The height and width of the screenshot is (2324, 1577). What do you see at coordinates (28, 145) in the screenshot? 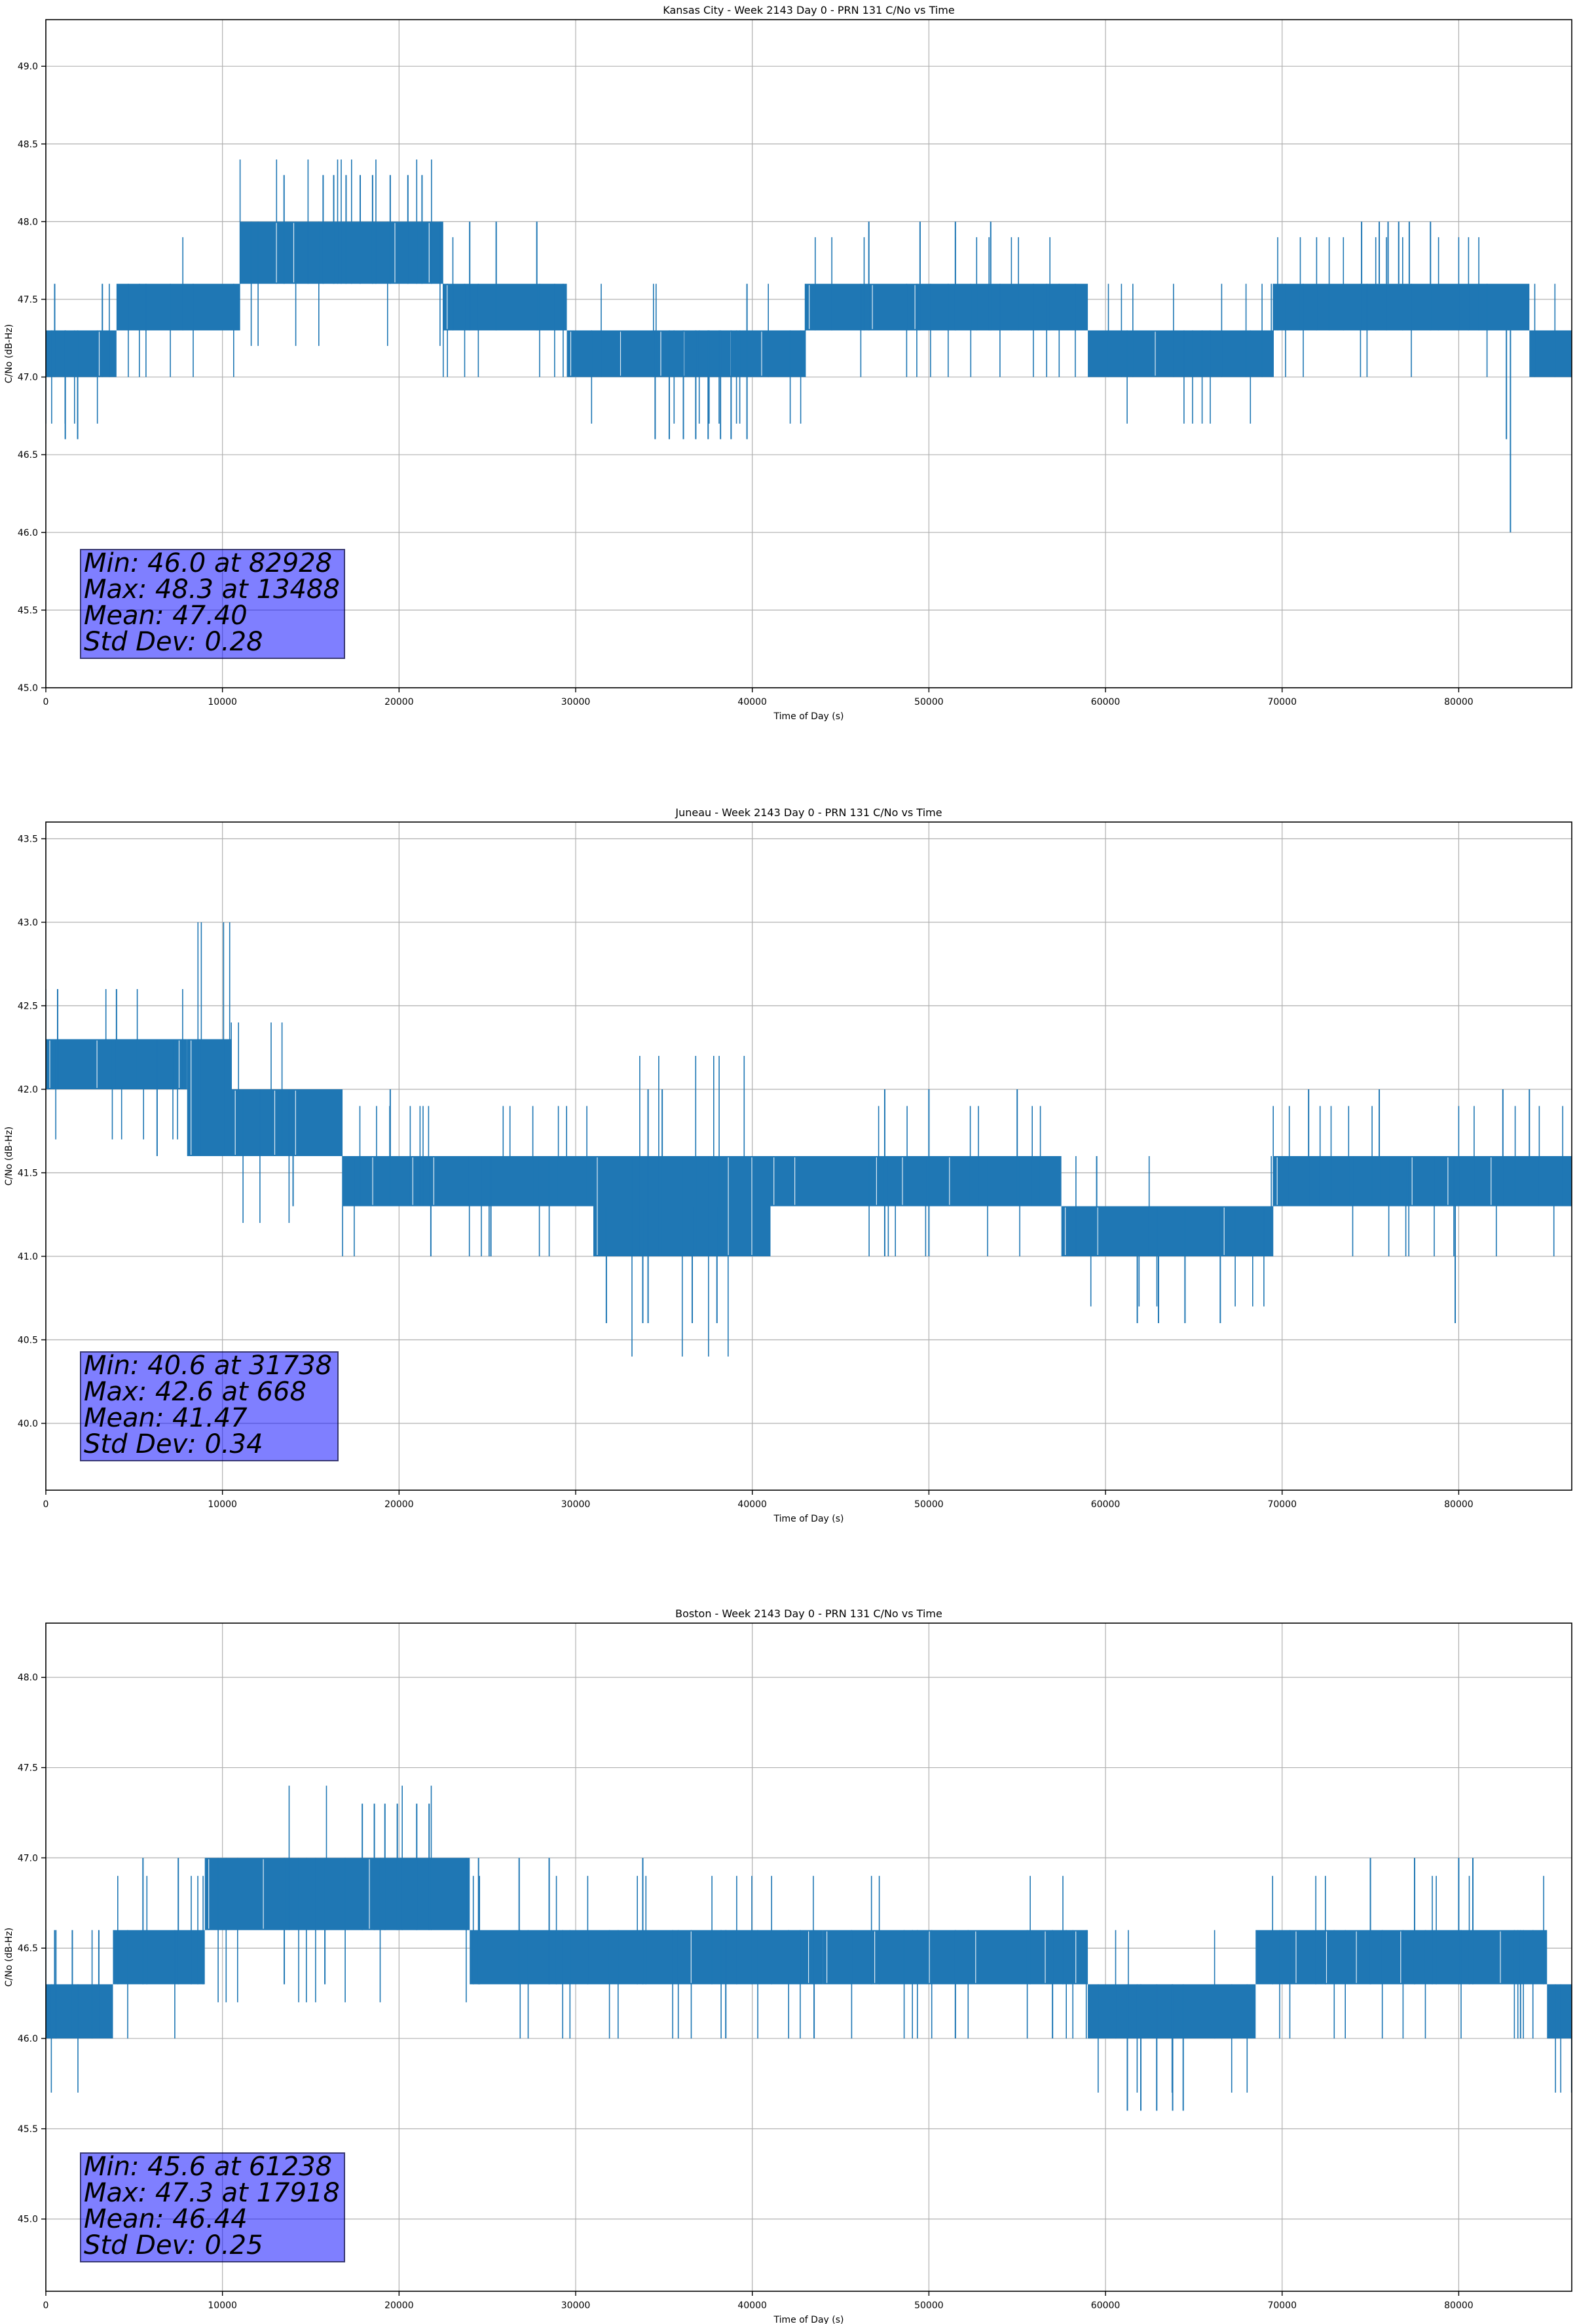
I see `y-tick-label: 48.5` at bounding box center [28, 145].